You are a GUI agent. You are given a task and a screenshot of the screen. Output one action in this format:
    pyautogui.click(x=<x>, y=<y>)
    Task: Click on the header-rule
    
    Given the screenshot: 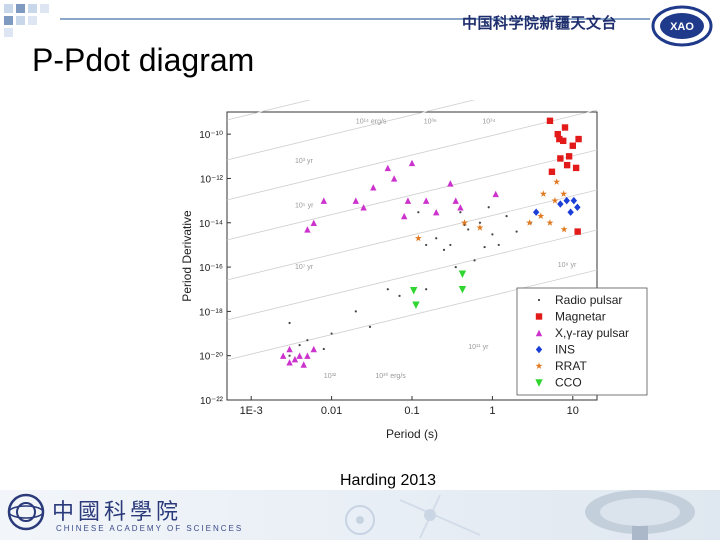 What is the action you would take?
    pyautogui.click(x=355, y=19)
    